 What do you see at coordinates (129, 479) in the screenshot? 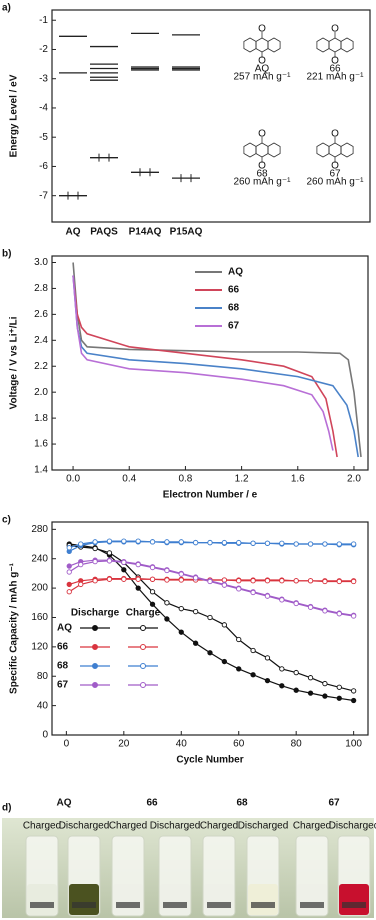
I see `x-tick-label: 0.4` at bounding box center [129, 479].